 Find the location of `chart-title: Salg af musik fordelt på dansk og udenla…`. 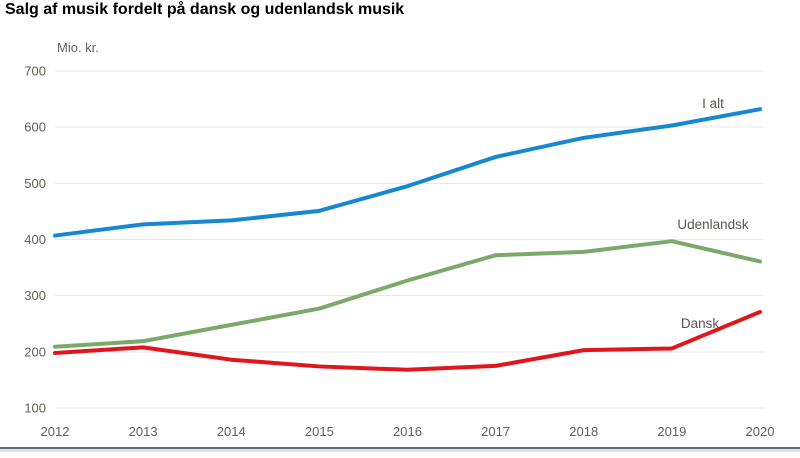

chart-title: Salg af musik fordelt på dansk og udenla… is located at coordinates (205, 9).